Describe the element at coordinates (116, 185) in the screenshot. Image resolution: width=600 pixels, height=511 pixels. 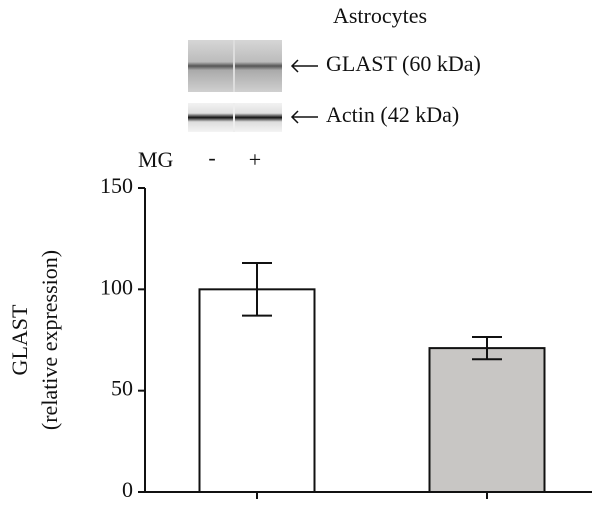
I see `y-tick-label: 150` at that location.